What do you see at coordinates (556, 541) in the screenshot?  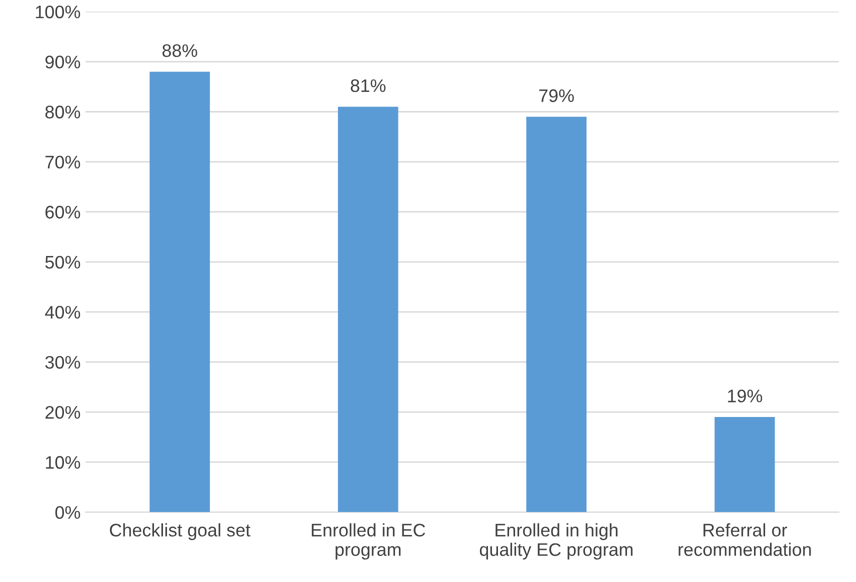 I see `x-tick-label: Enrolled in high quality EC program` at bounding box center [556, 541].